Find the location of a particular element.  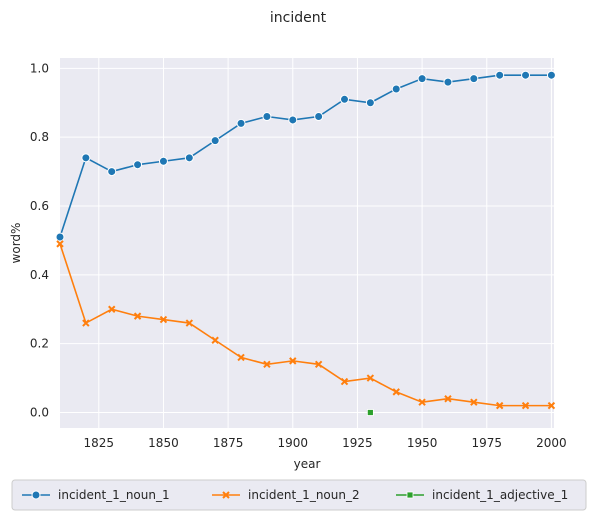

legend-label: incident_1_noun_2 is located at coordinates (304, 495).